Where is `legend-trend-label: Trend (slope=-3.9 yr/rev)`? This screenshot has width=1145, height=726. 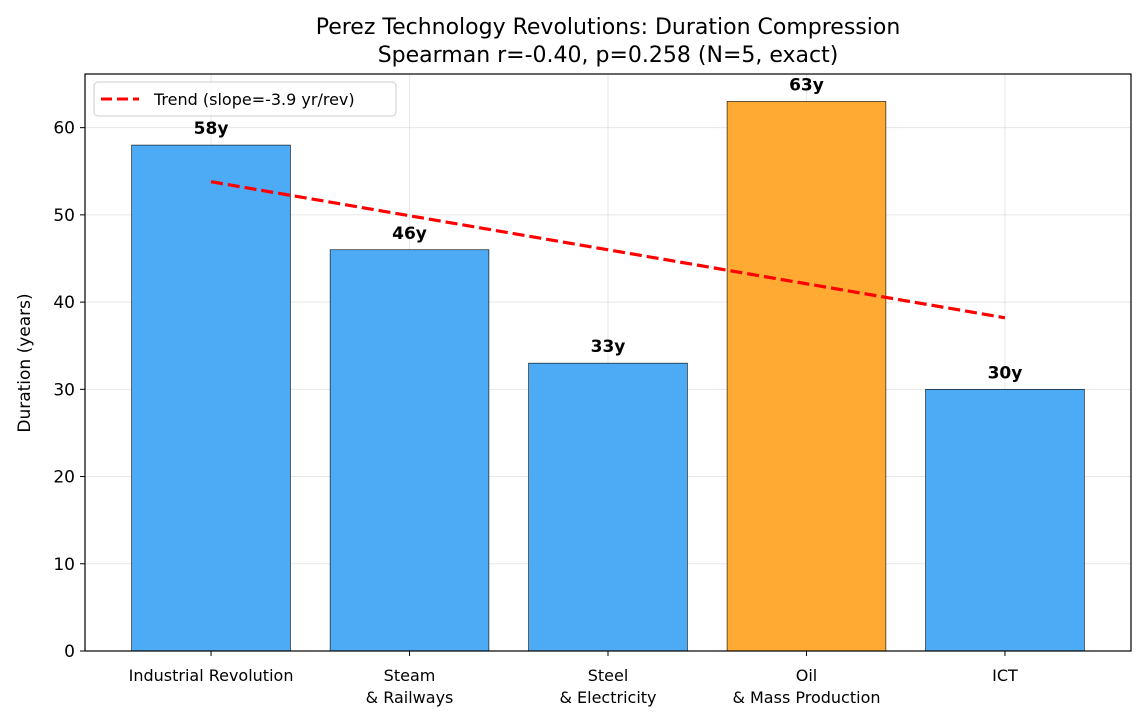 legend-trend-label: Trend (slope=-3.9 yr/rev) is located at coordinates (254, 99).